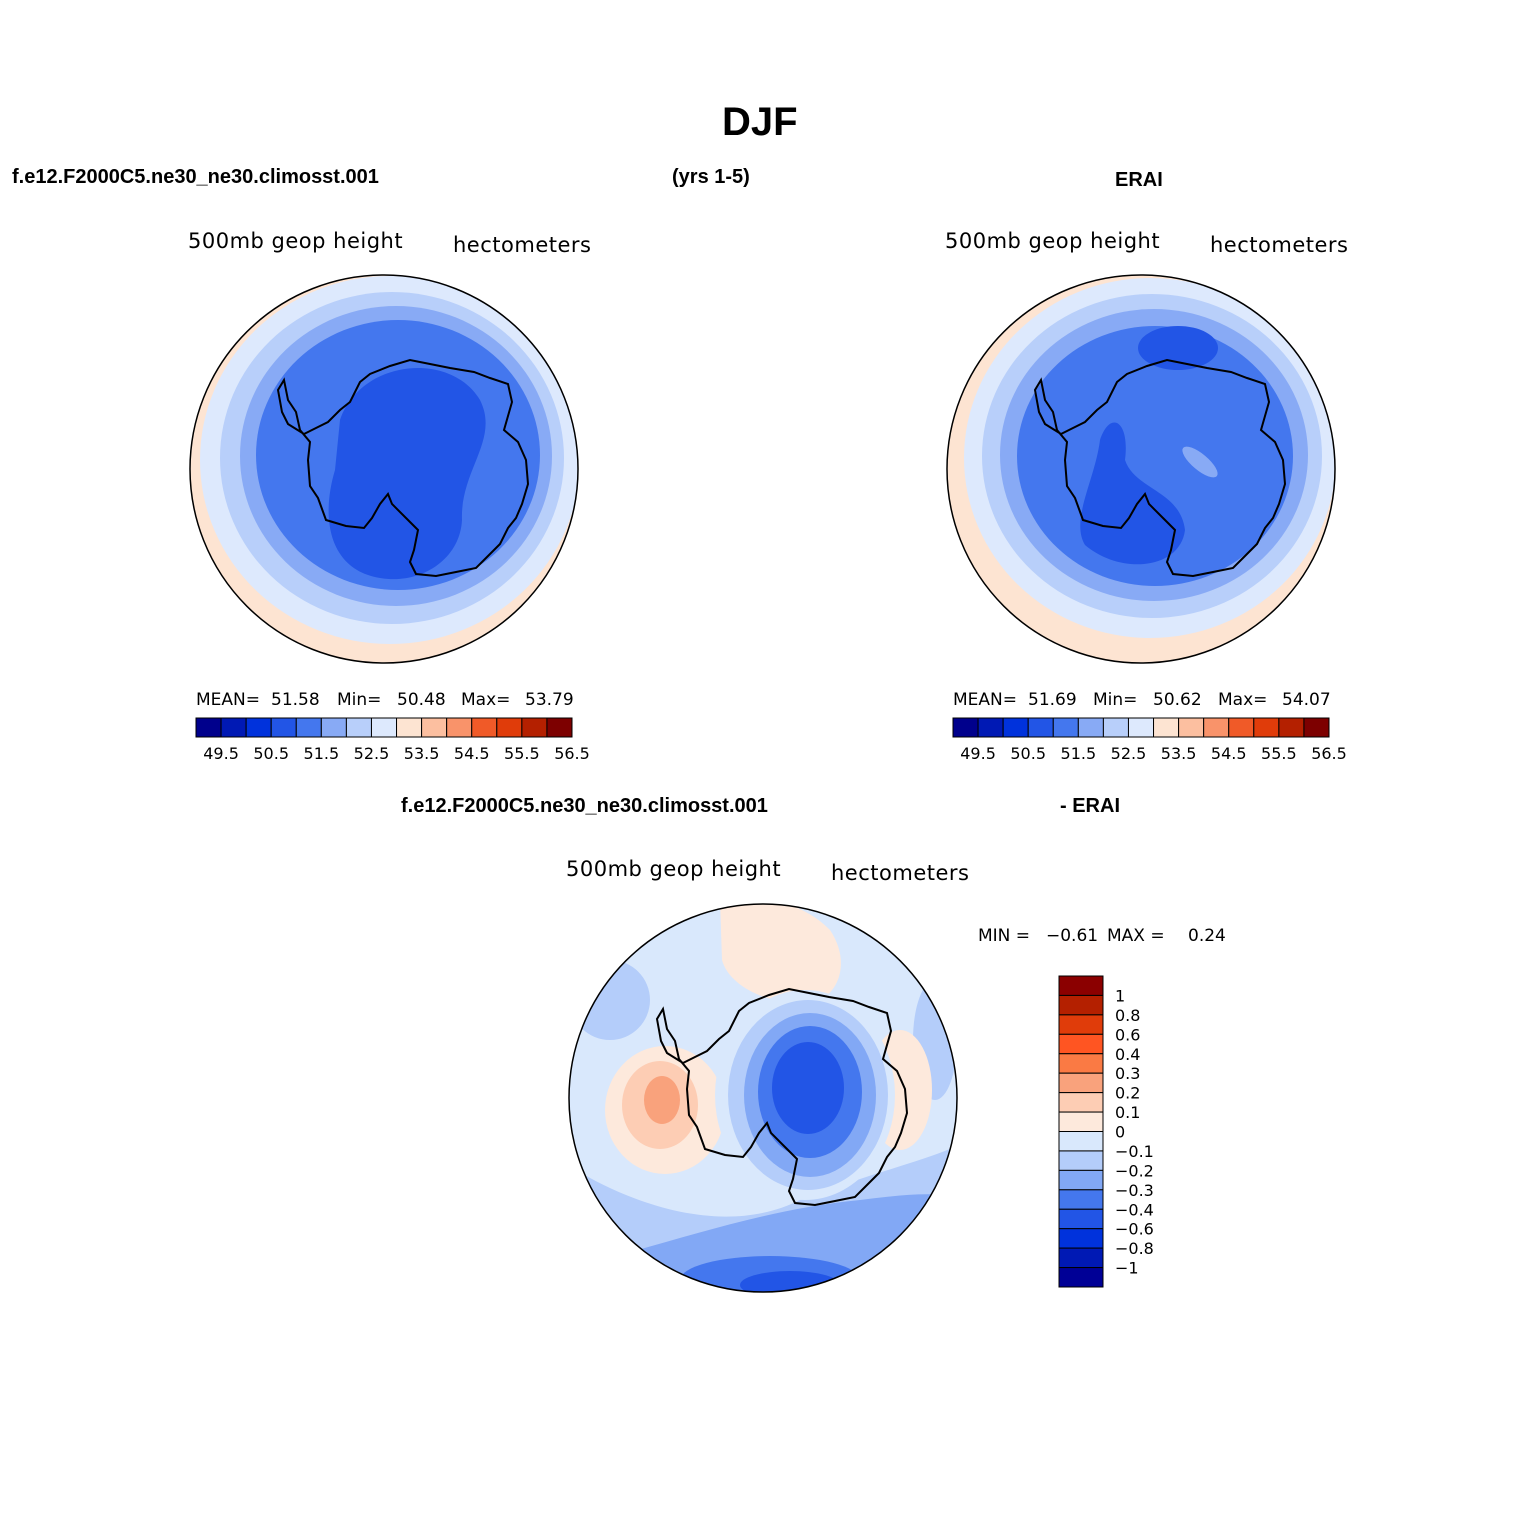 The height and width of the screenshot is (1525, 1525). What do you see at coordinates (1279, 753) in the screenshot?
I see `obs-colorbar-tick-label: 55.5` at bounding box center [1279, 753].